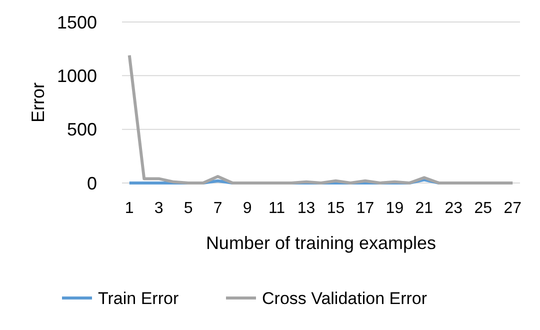 This screenshot has height=330, width=540. Describe the element at coordinates (306, 208) in the screenshot. I see `x-tick-label: 13` at that location.